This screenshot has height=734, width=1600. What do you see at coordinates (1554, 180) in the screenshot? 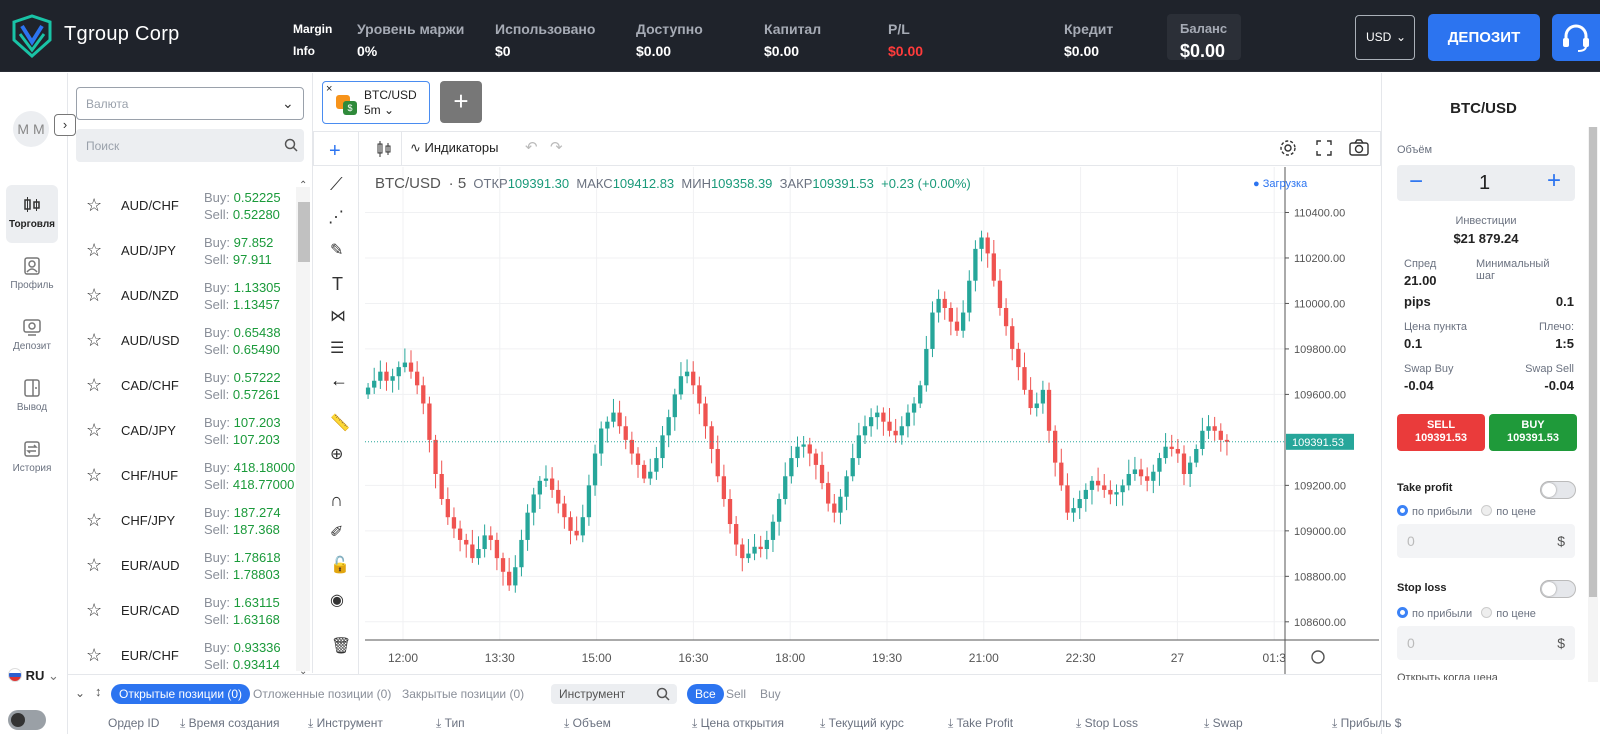
I see `plus-icon: +` at bounding box center [1554, 180].